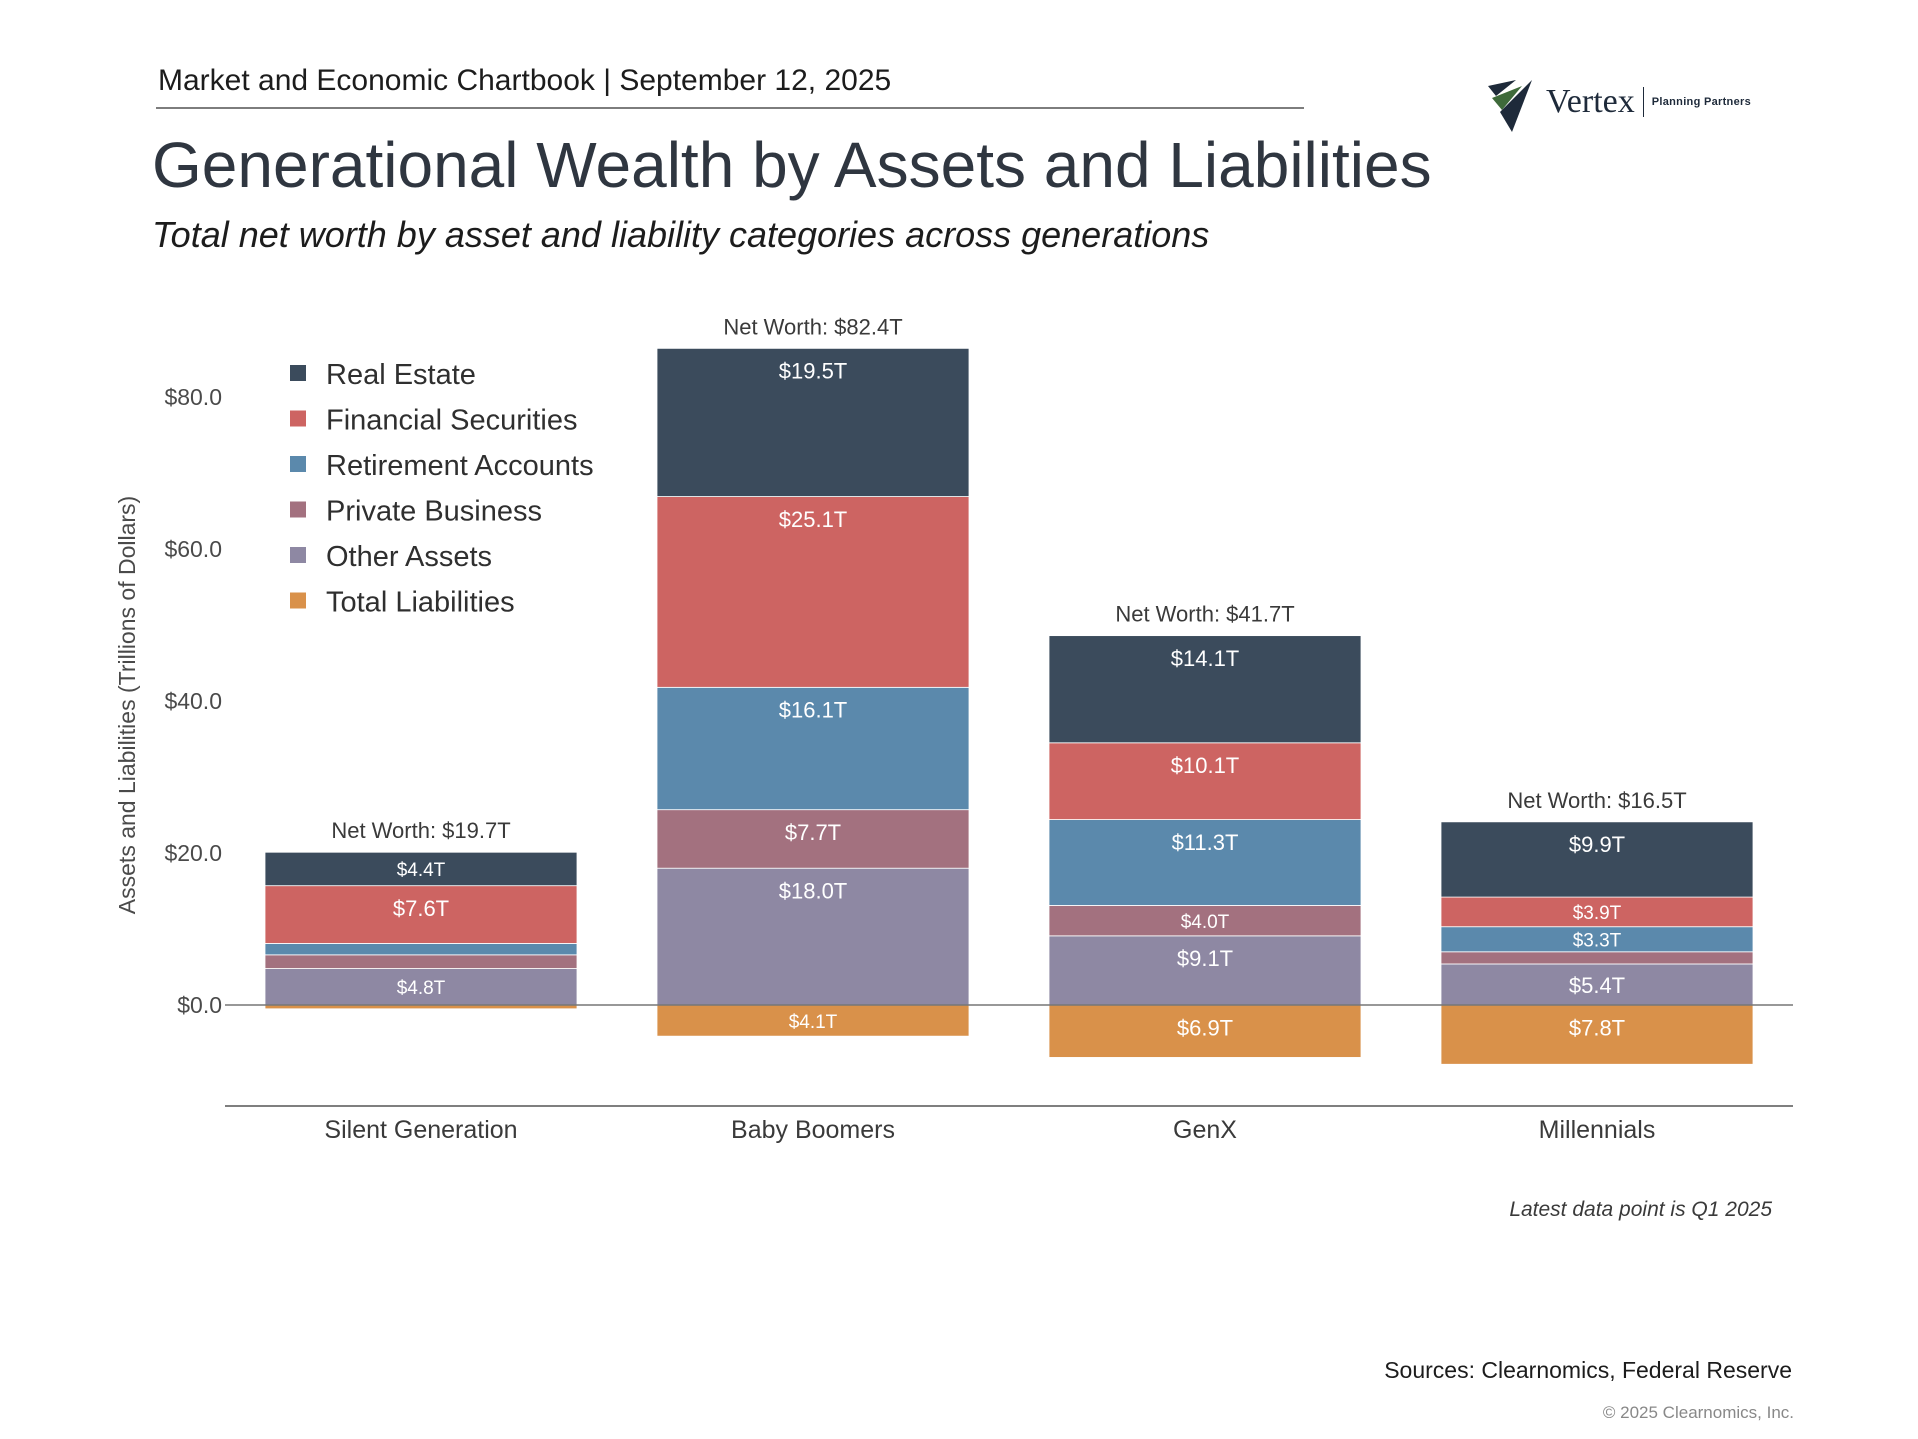 The image size is (1918, 1439). I want to click on y-tick-label: $60.0, so click(193, 549).